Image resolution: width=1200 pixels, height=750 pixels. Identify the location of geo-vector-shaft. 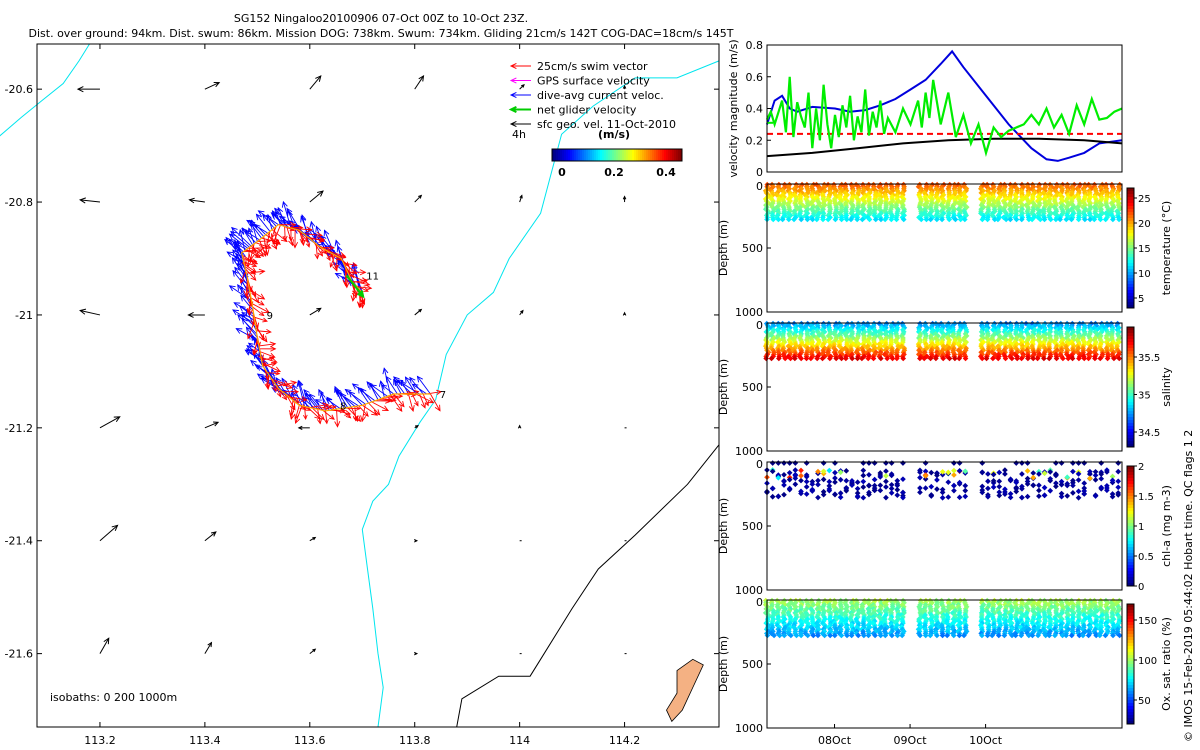
(197, 201).